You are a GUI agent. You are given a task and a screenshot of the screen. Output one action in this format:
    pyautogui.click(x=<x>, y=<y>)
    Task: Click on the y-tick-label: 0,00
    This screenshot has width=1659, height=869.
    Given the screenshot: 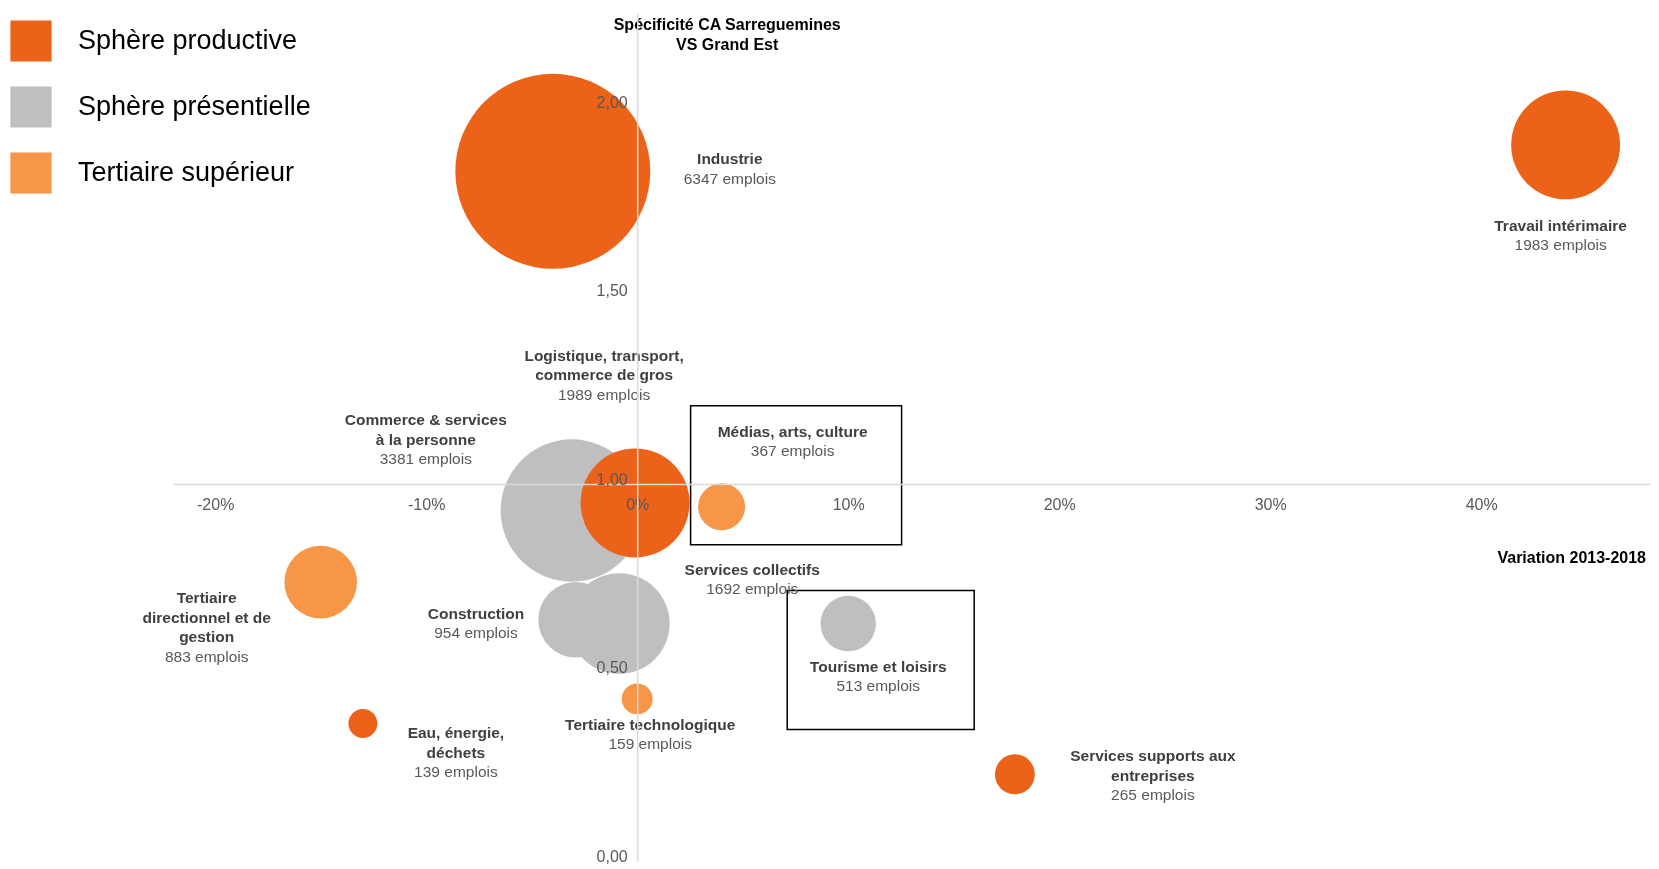 What is the action you would take?
    pyautogui.click(x=612, y=856)
    